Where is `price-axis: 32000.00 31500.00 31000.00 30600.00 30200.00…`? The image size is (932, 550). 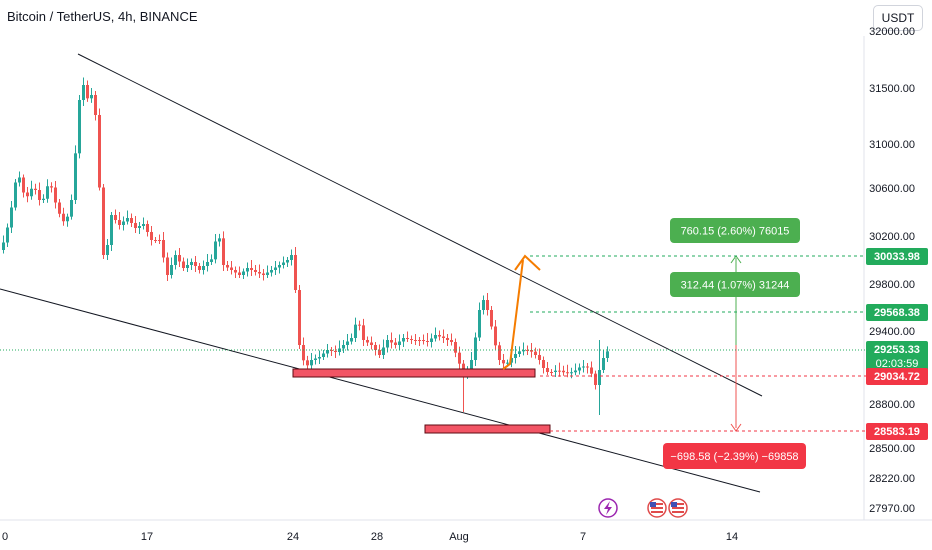 price-axis: 32000.00 31500.00 31000.00 30600.00 30200.00… is located at coordinates (892, 270).